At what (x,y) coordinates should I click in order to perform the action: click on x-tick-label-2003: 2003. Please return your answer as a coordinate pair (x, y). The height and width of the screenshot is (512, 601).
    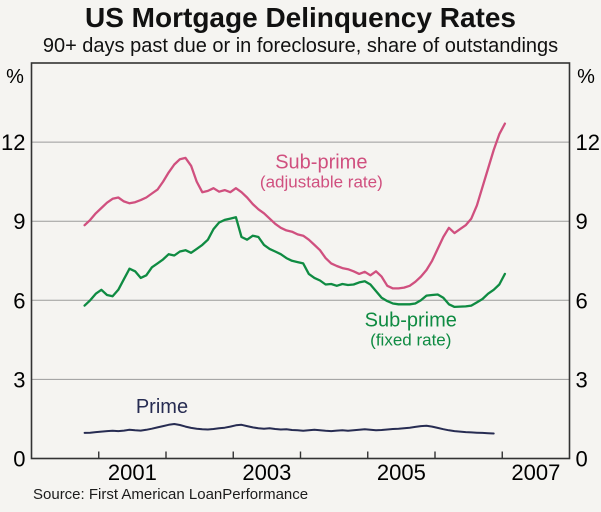
    Looking at the image, I should click on (266, 472).